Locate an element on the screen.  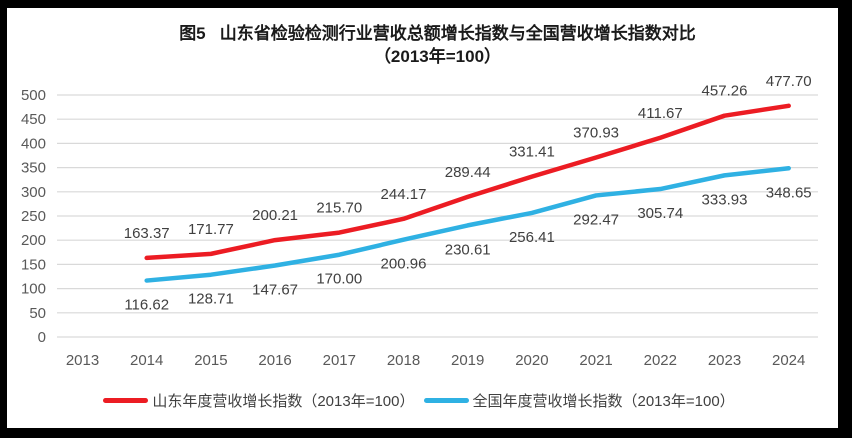
legend-label-shandong: 山东年度营收增长指数（2013年=100） is located at coordinates (283, 401).